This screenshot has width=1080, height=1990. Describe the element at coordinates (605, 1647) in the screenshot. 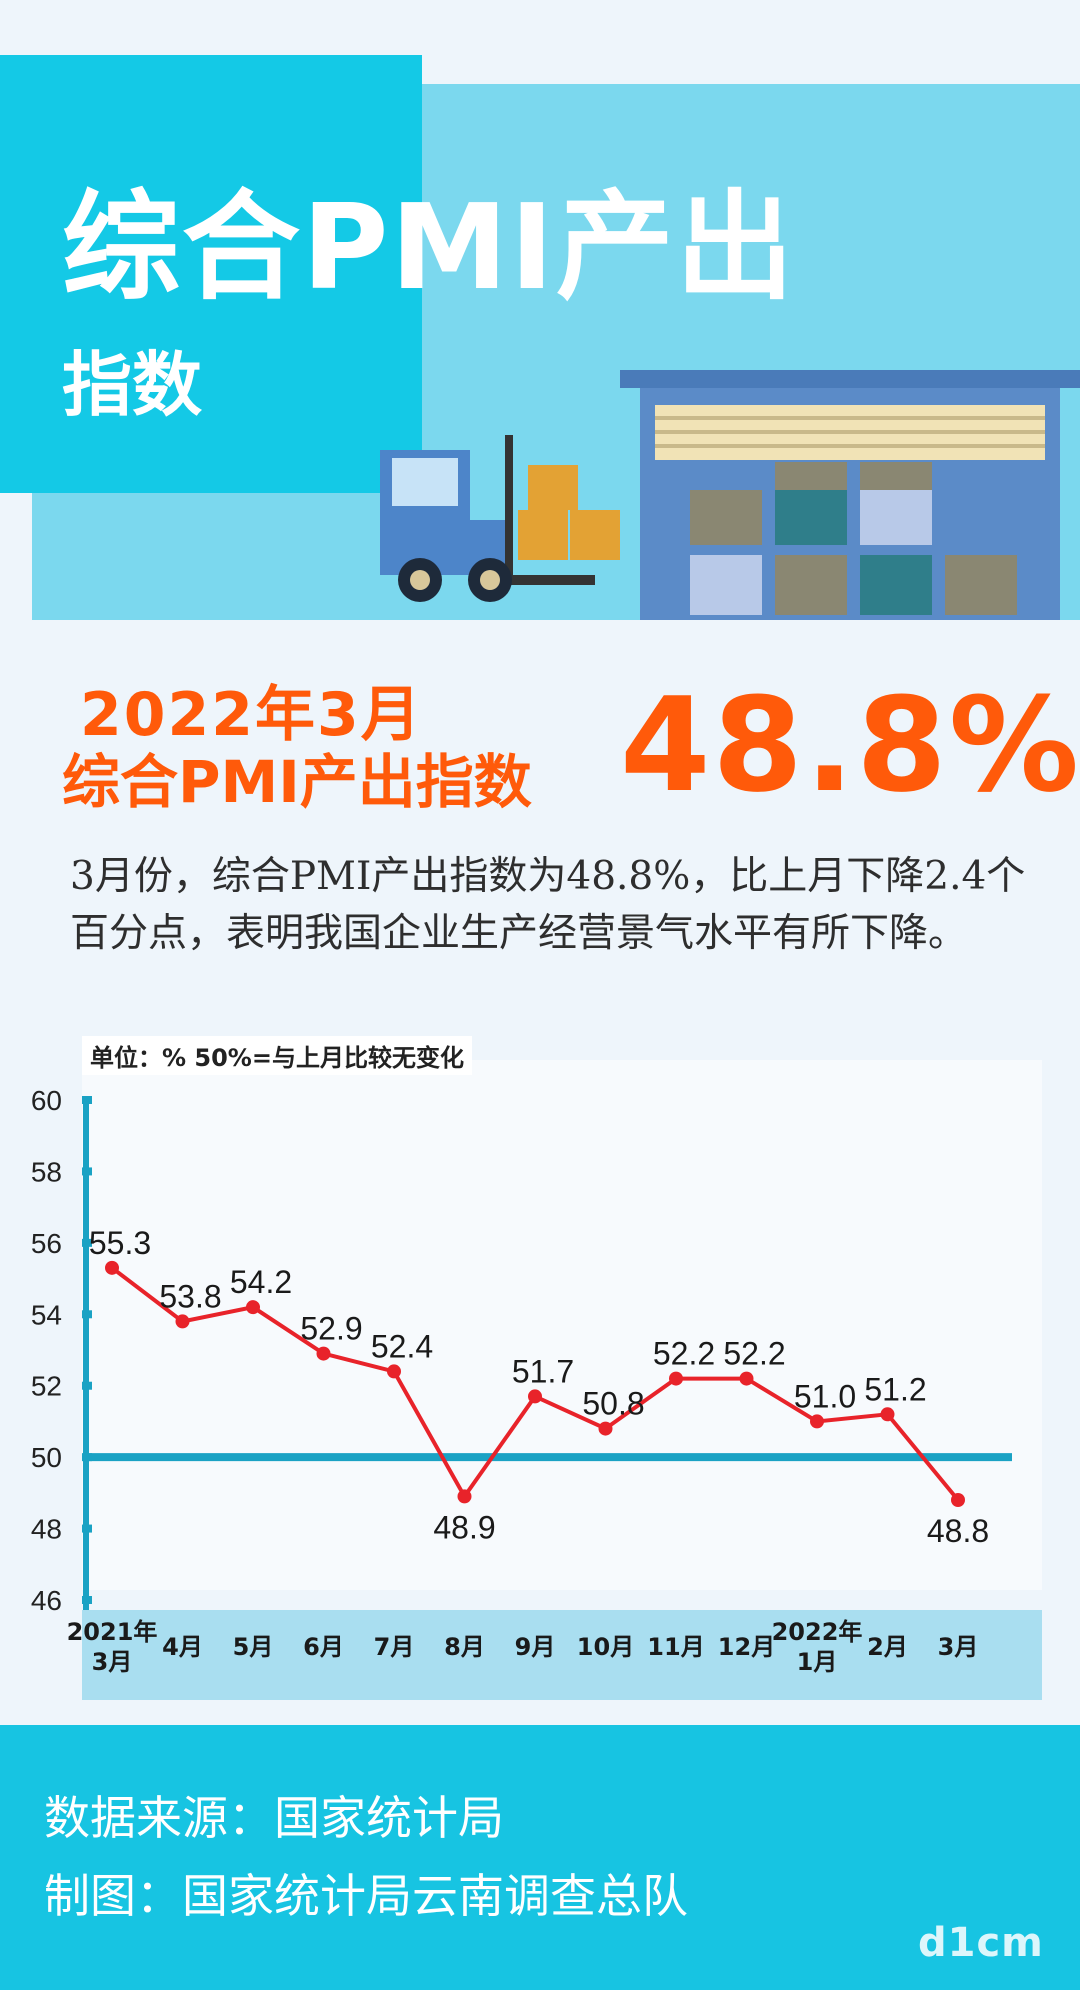

I see `x-tick-label: 10月` at that location.